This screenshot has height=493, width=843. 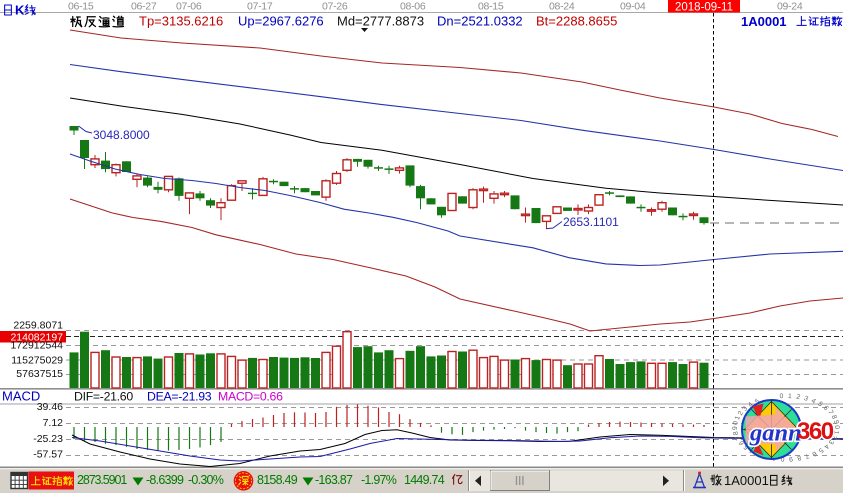 I want to click on svg-text: 08-06, so click(x=413, y=7).